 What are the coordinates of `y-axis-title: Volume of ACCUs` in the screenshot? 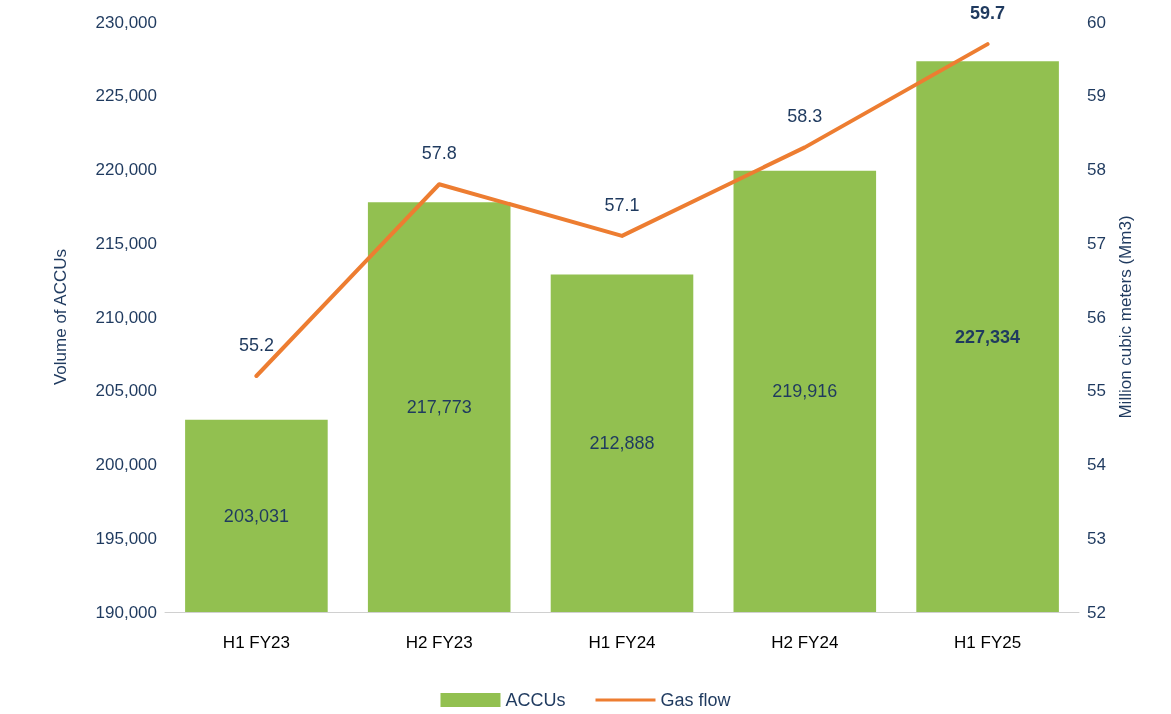 It's located at (60, 317).